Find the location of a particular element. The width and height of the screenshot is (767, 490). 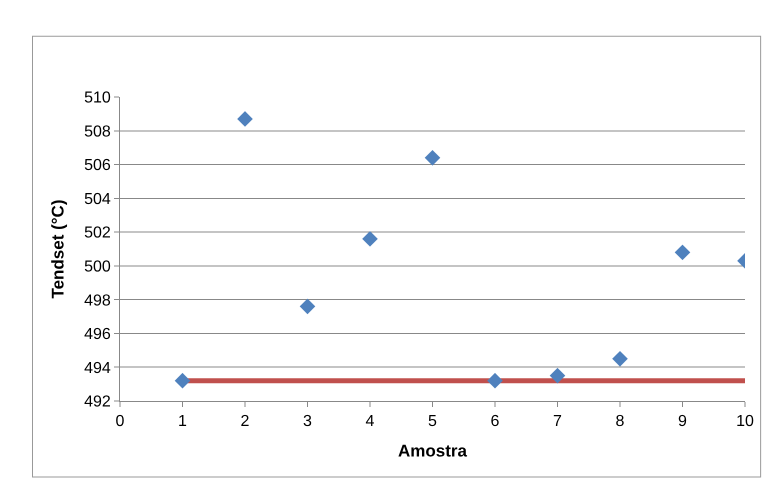

x-tick-label: 1 is located at coordinates (183, 421).